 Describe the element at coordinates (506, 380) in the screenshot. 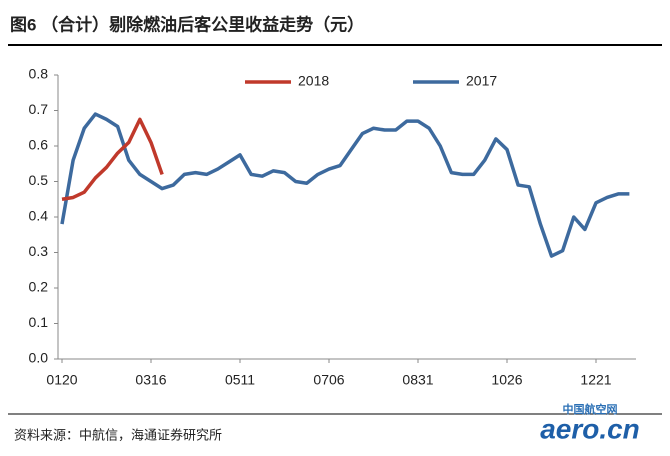

I see `x-tick-label: 1026` at that location.